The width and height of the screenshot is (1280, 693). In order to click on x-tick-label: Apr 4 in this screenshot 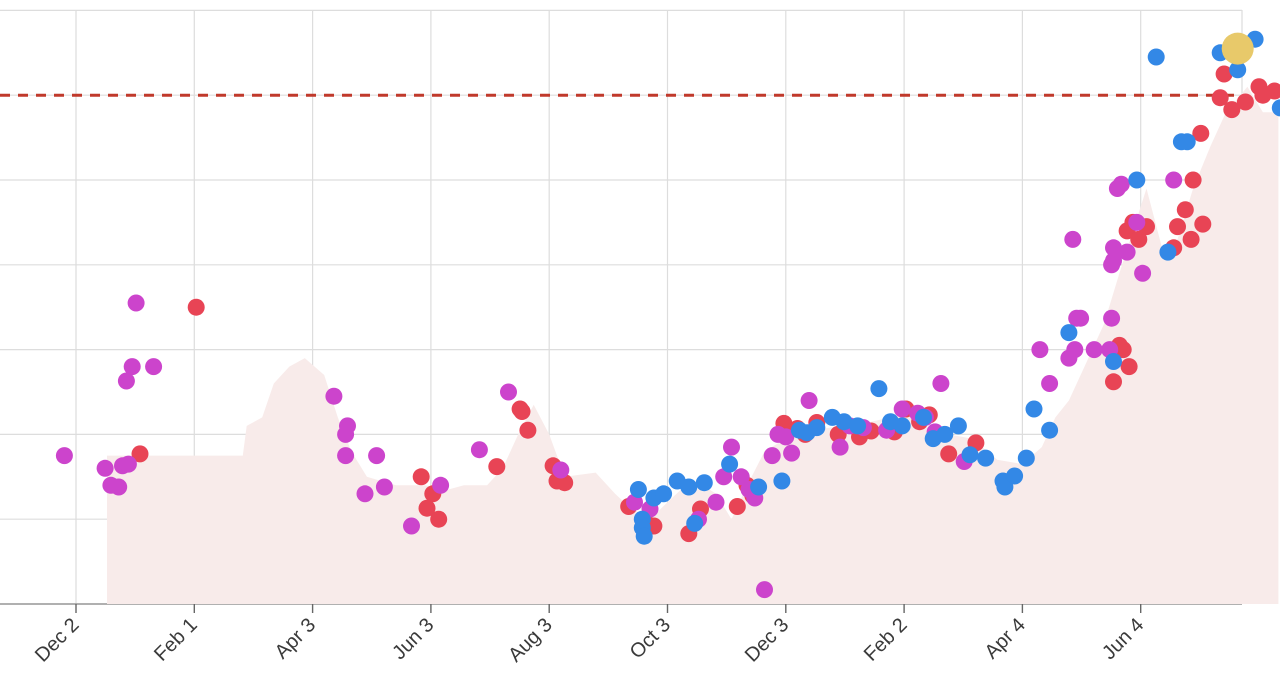, I will do `click(1005, 638)`.